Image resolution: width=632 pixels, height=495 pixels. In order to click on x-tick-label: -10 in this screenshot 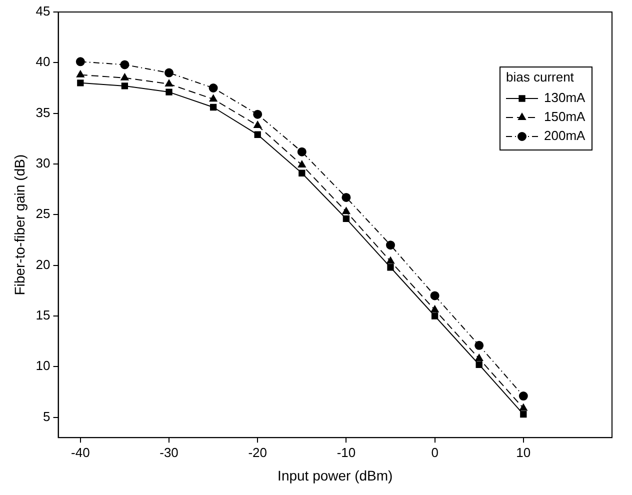, I will do `click(346, 452)`.